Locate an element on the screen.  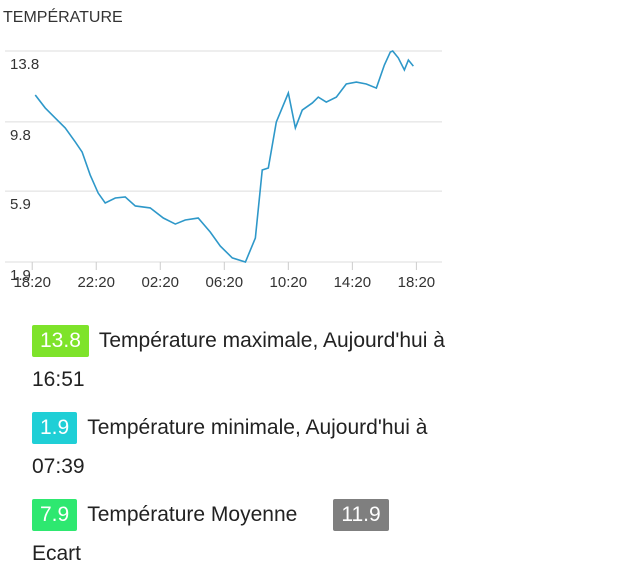
stat-mean: 7.9 Température Moyenne 11.9 is located at coordinates (215, 515).